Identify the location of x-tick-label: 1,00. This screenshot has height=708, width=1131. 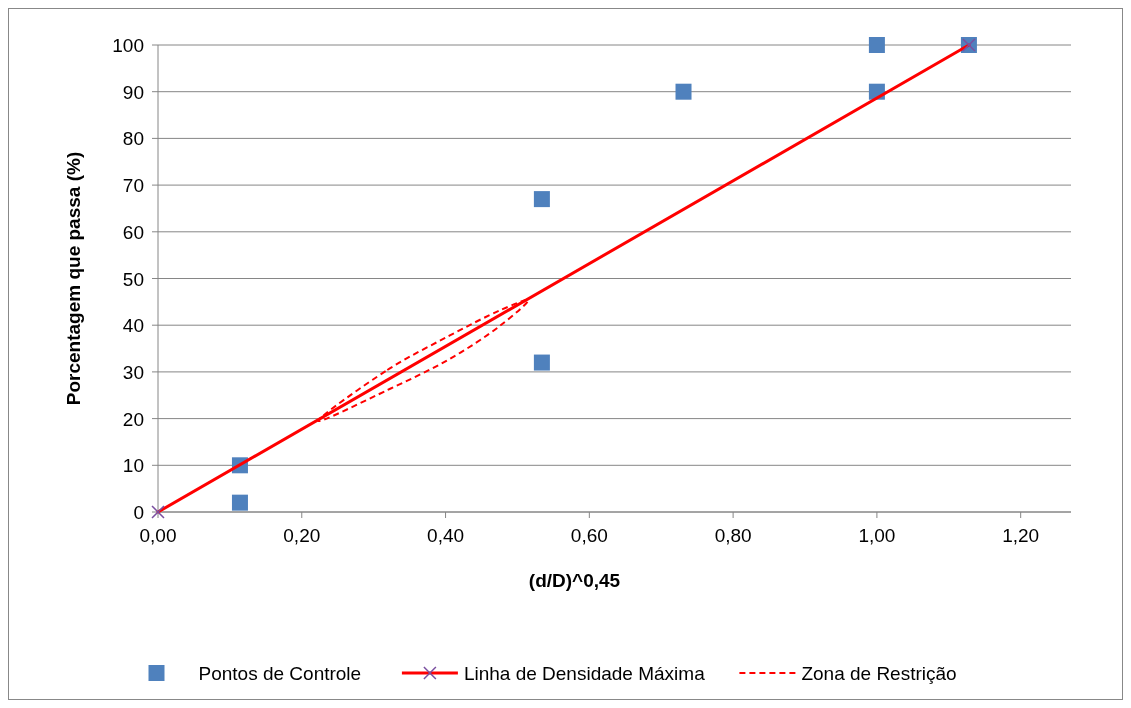
(877, 535).